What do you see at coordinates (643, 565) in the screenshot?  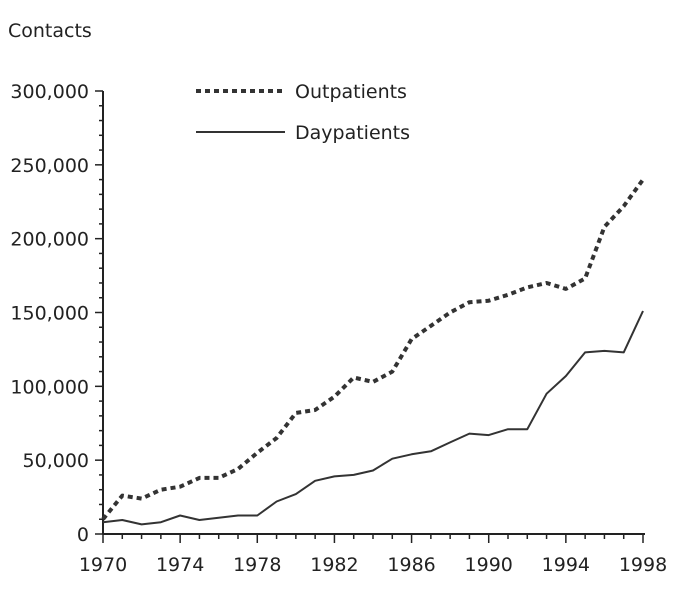 I see `x-tick-label: 1998` at bounding box center [643, 565].